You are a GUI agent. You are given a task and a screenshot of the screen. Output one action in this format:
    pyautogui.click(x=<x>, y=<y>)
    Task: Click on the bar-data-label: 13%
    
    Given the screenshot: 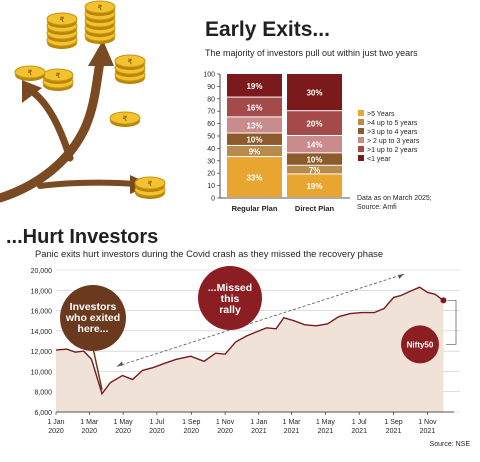 What is the action you would take?
    pyautogui.click(x=254, y=125)
    